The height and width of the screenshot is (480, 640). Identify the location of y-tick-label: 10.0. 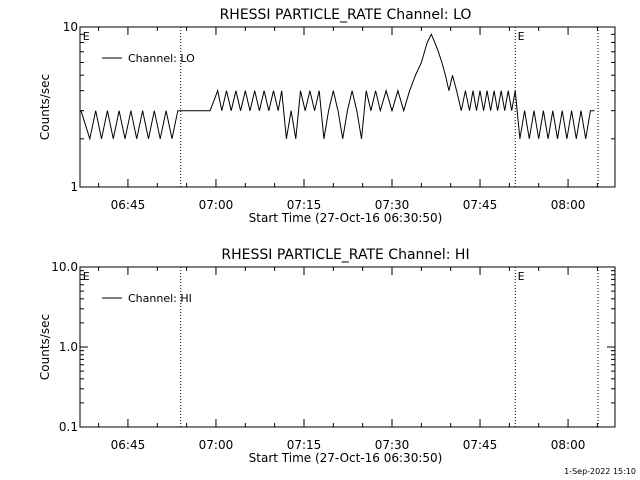
(64, 267).